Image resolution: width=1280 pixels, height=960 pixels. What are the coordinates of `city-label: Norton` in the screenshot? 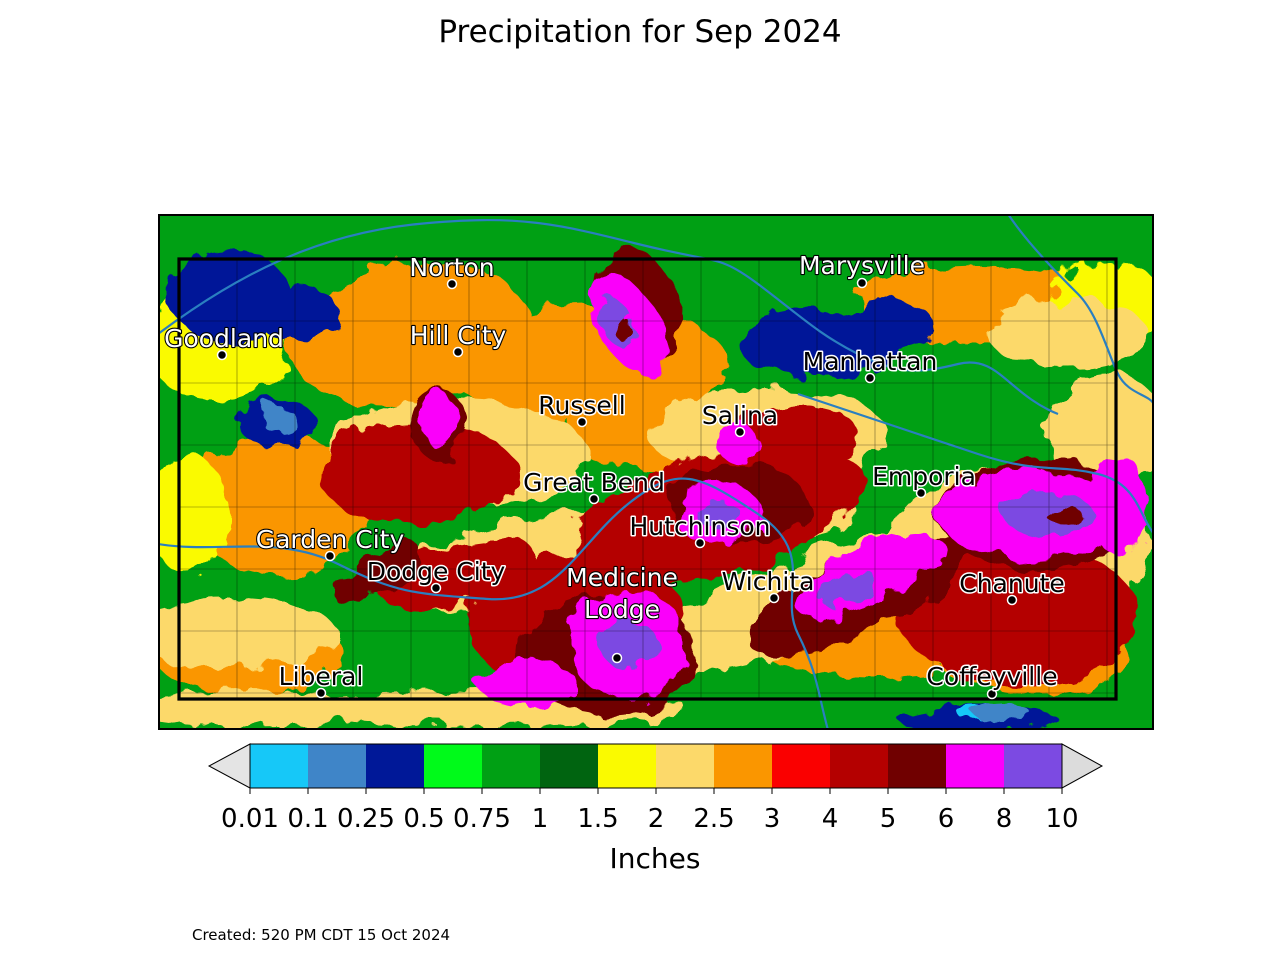 It's located at (451, 267).